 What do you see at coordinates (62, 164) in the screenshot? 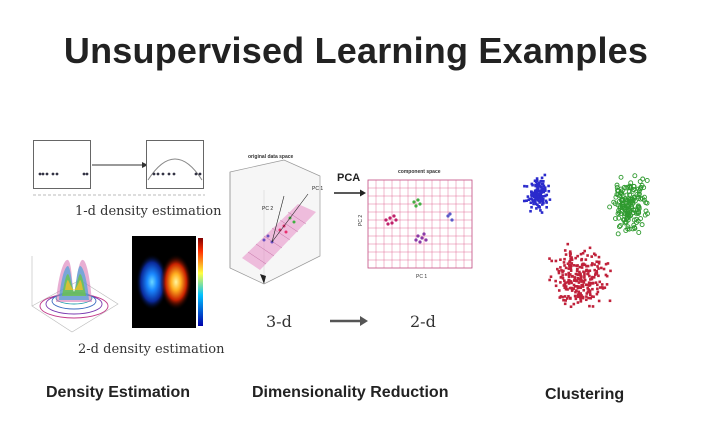
I see `density-1d-before-panel` at bounding box center [62, 164].